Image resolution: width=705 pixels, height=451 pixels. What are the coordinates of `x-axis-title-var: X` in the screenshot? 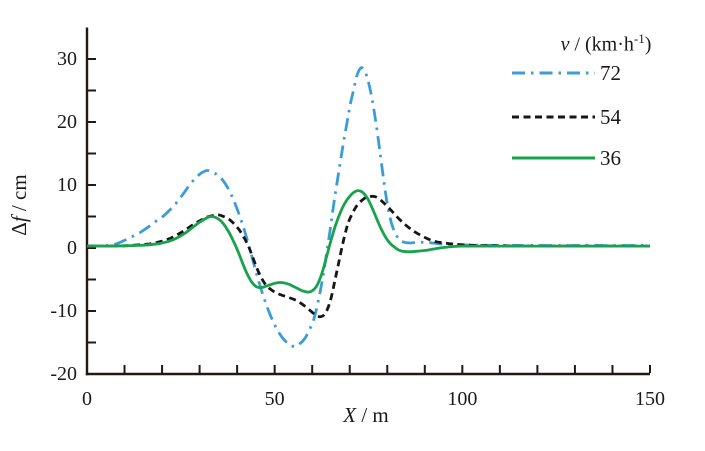 It's located at (350, 415).